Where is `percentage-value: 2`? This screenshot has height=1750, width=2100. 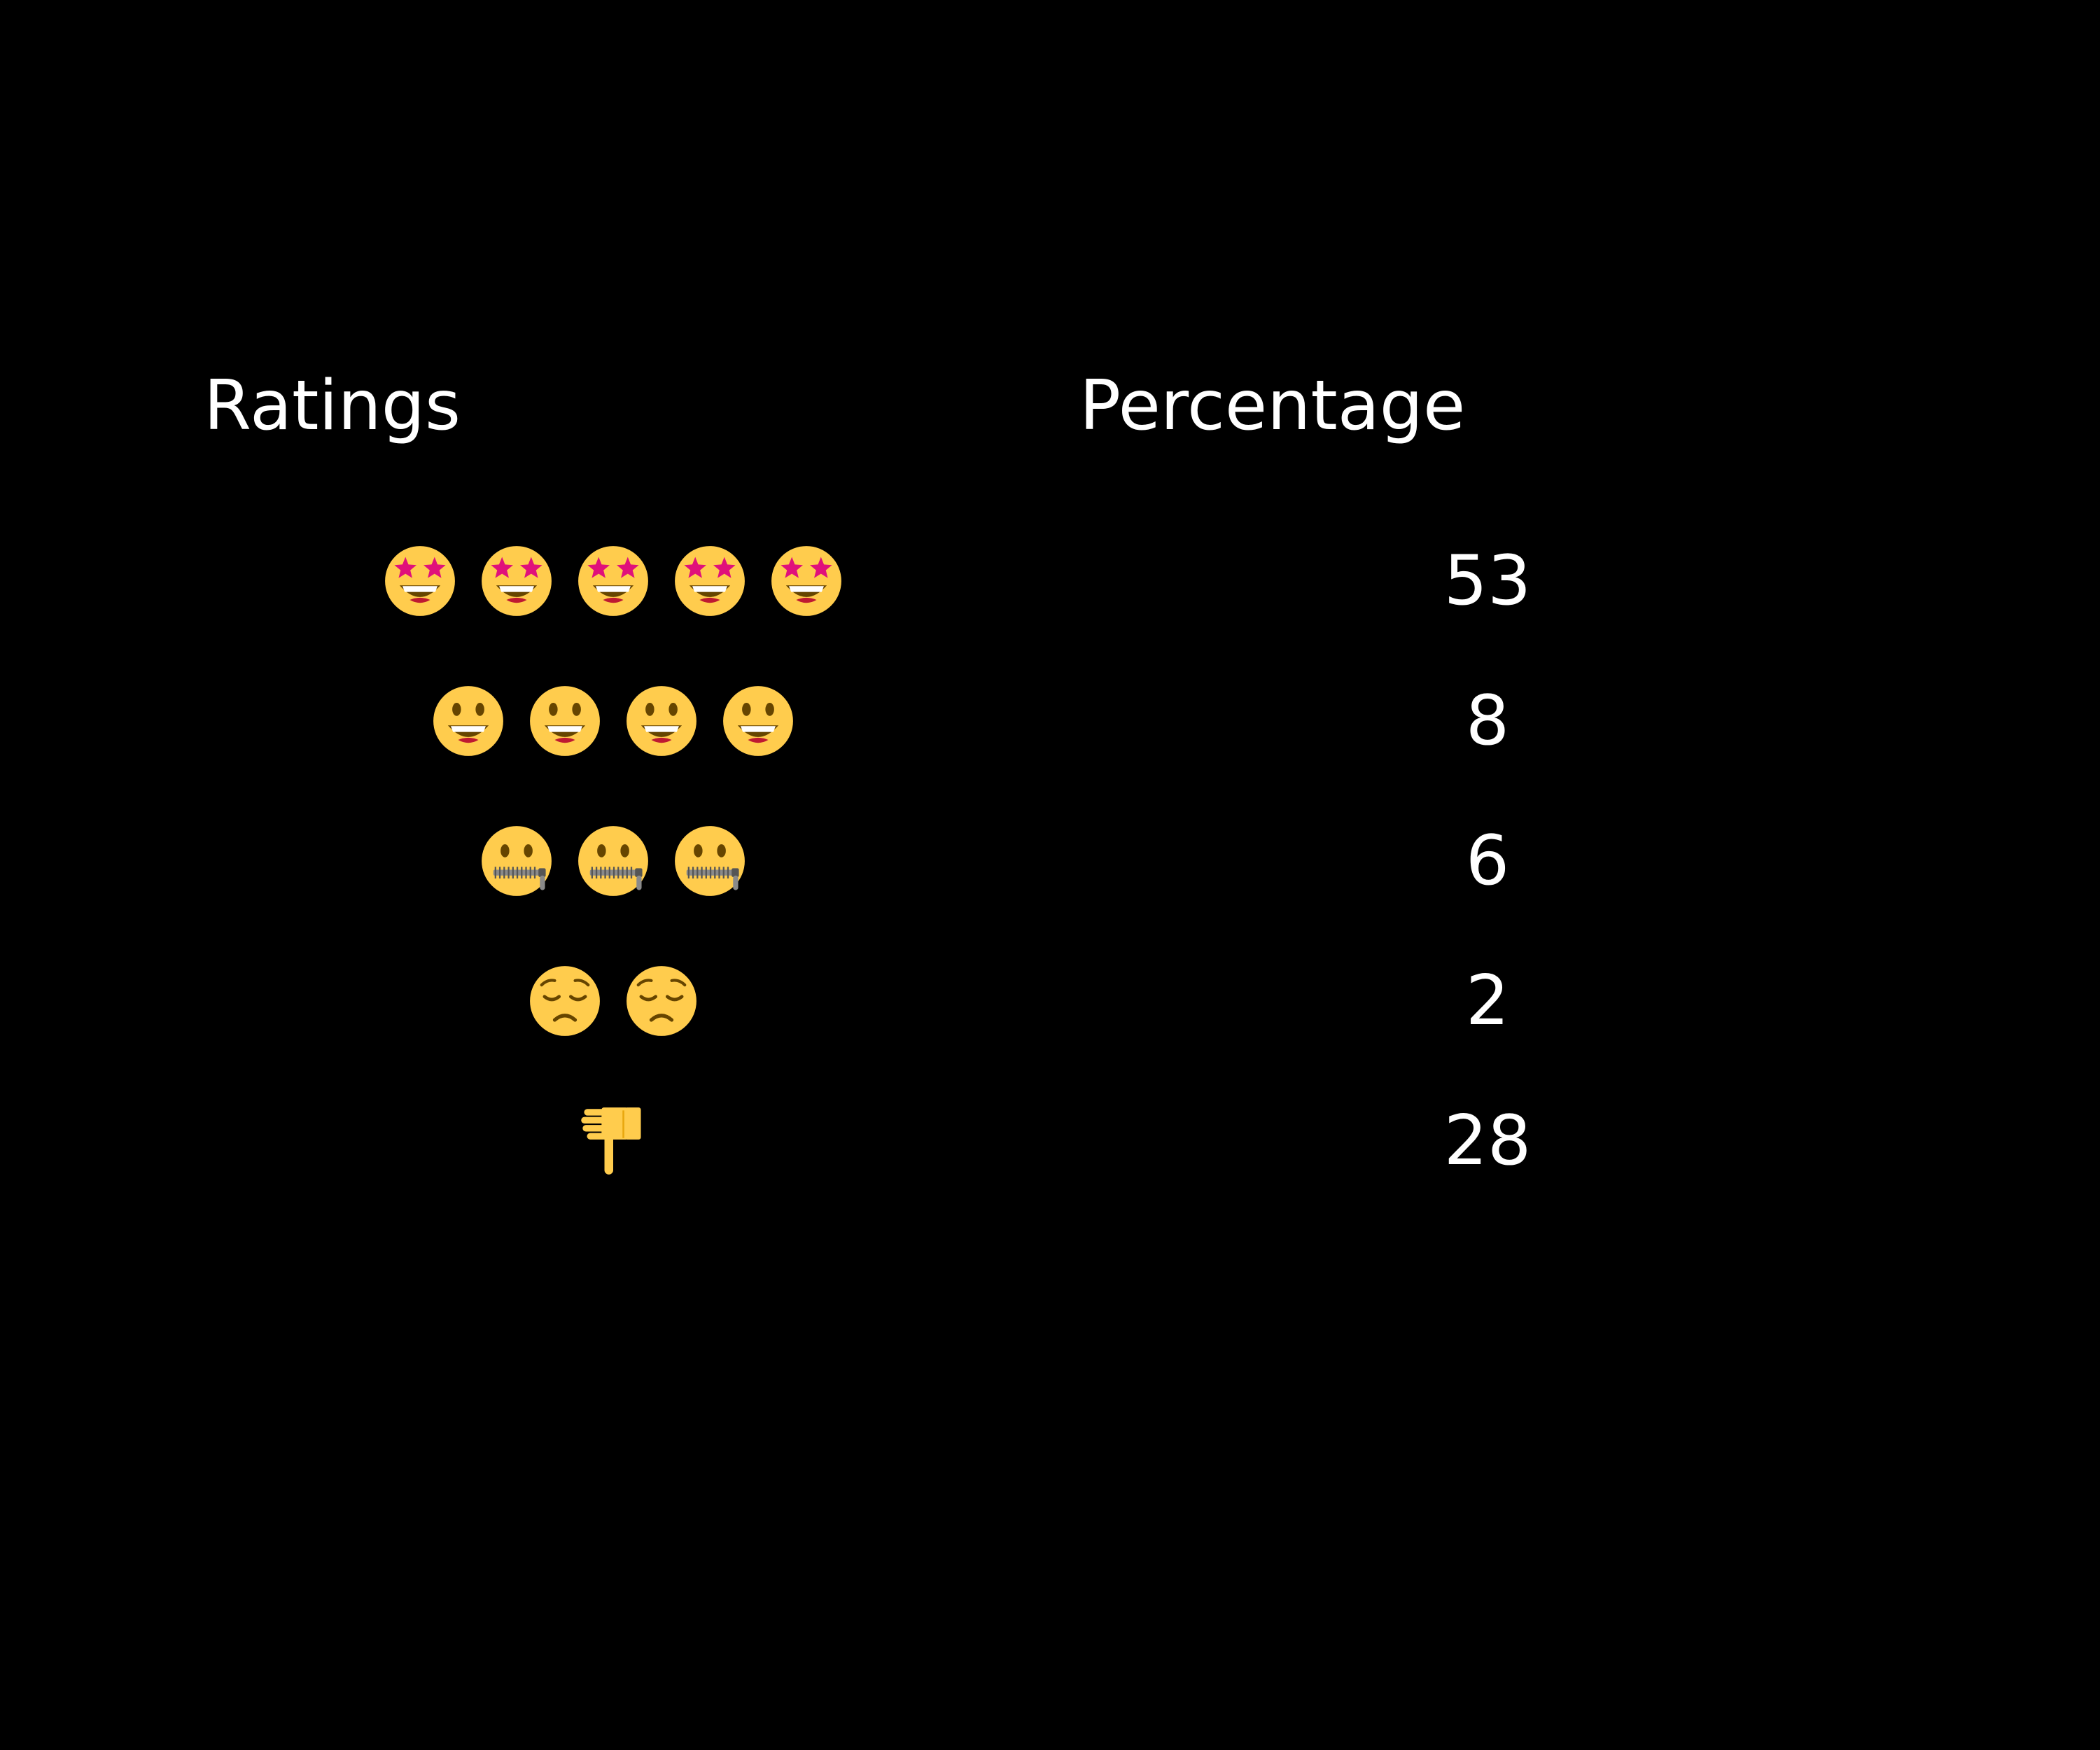 percentage-value: 2 is located at coordinates (1487, 1001).